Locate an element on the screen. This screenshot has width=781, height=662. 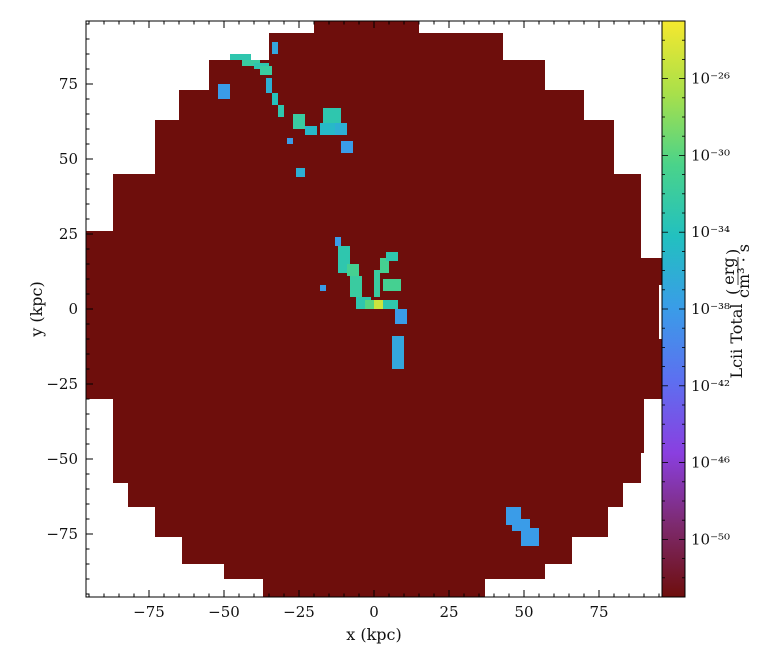
y-tick-label: −50 is located at coordinates (62, 459).